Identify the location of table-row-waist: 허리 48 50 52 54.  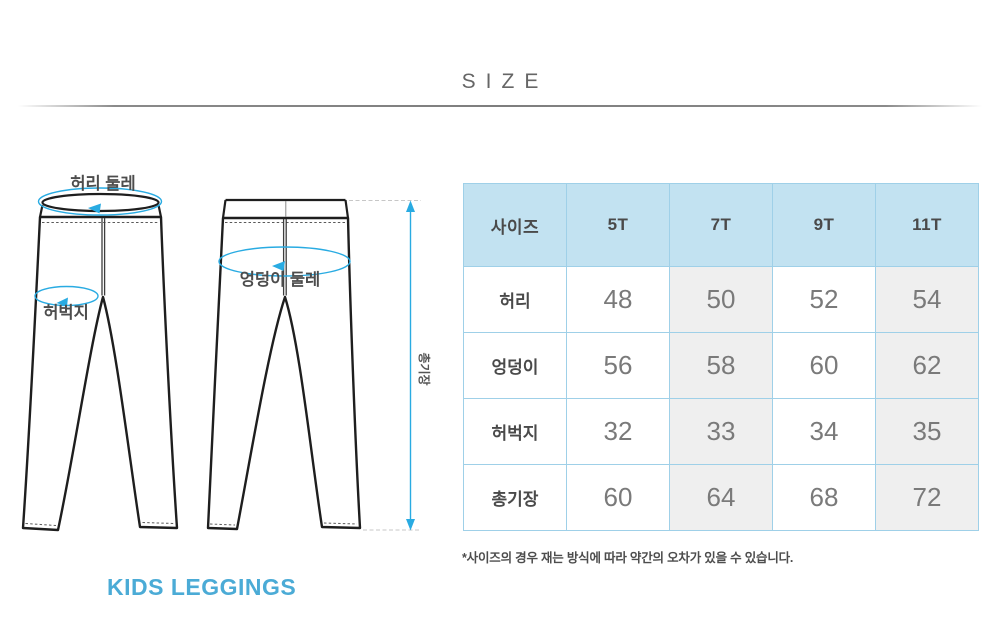
(721, 299).